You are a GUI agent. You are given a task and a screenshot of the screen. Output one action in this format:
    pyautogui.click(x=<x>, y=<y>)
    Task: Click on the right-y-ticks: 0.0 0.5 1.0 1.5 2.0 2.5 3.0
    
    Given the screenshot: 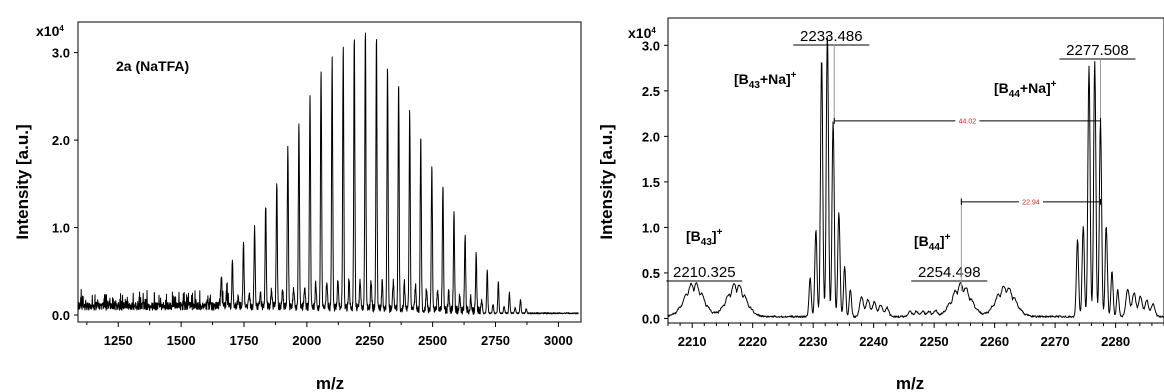 What is the action you would take?
    pyautogui.click(x=655, y=182)
    